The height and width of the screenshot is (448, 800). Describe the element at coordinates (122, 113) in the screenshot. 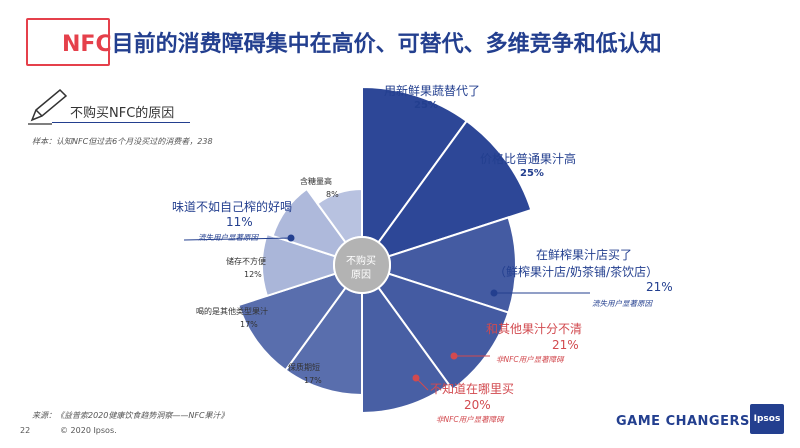

I see `section-title: 不购买NFC的原因` at that location.